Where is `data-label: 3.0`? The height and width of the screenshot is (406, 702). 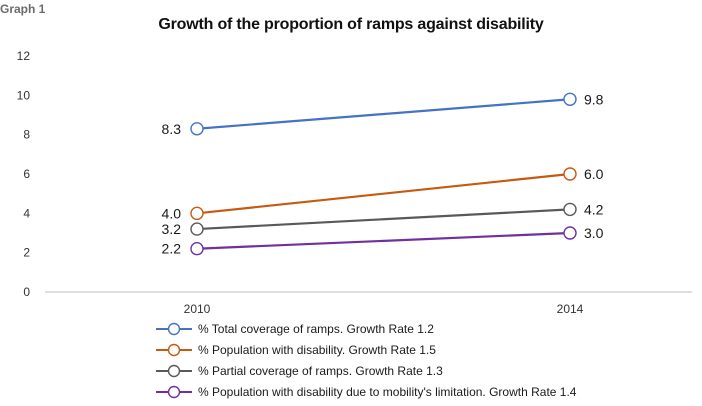 data-label: 3.0 is located at coordinates (594, 233).